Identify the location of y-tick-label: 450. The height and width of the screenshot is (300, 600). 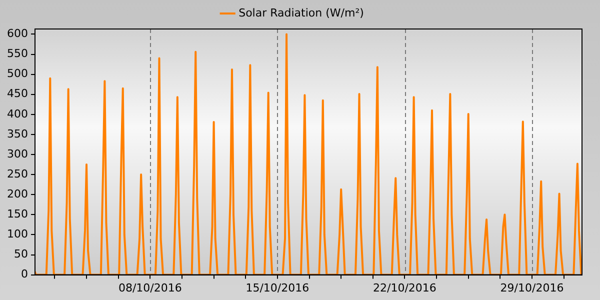
(17, 93).